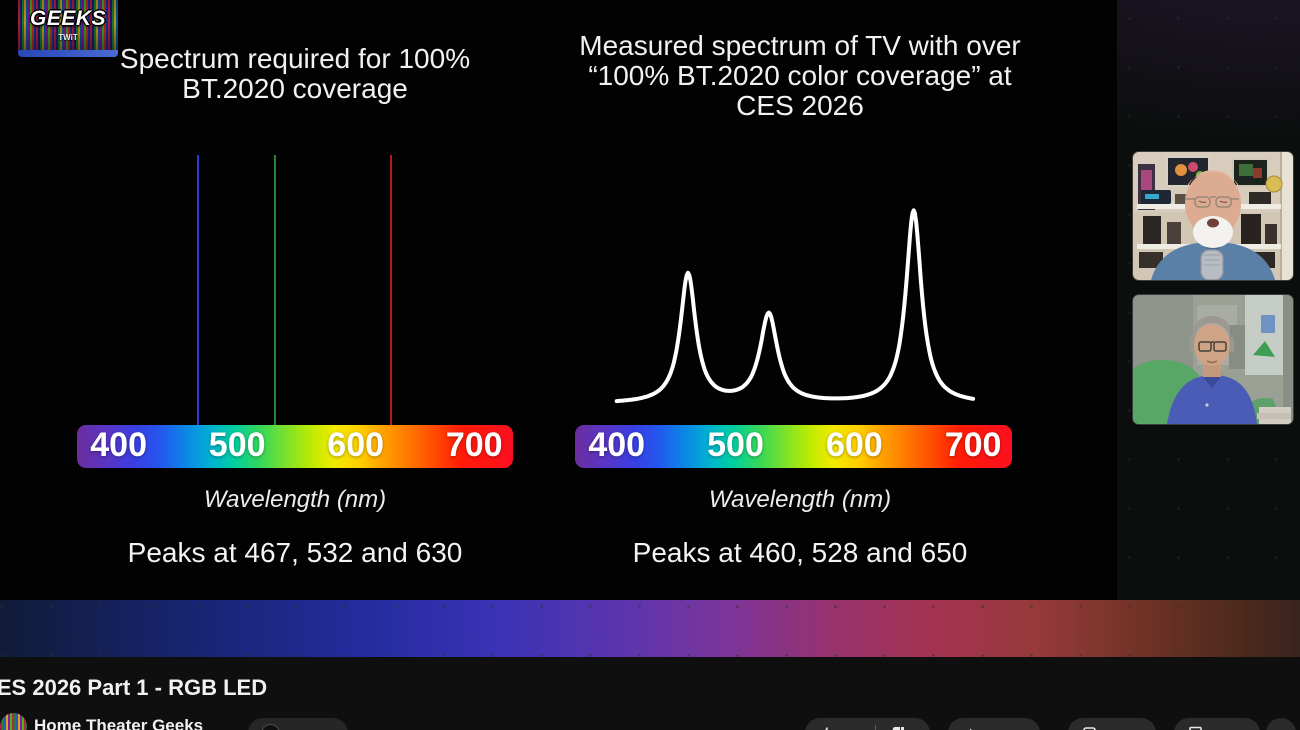 This screenshot has height=730, width=1300. Describe the element at coordinates (270, 726) in the screenshot. I see `channel-action-icon` at that location.